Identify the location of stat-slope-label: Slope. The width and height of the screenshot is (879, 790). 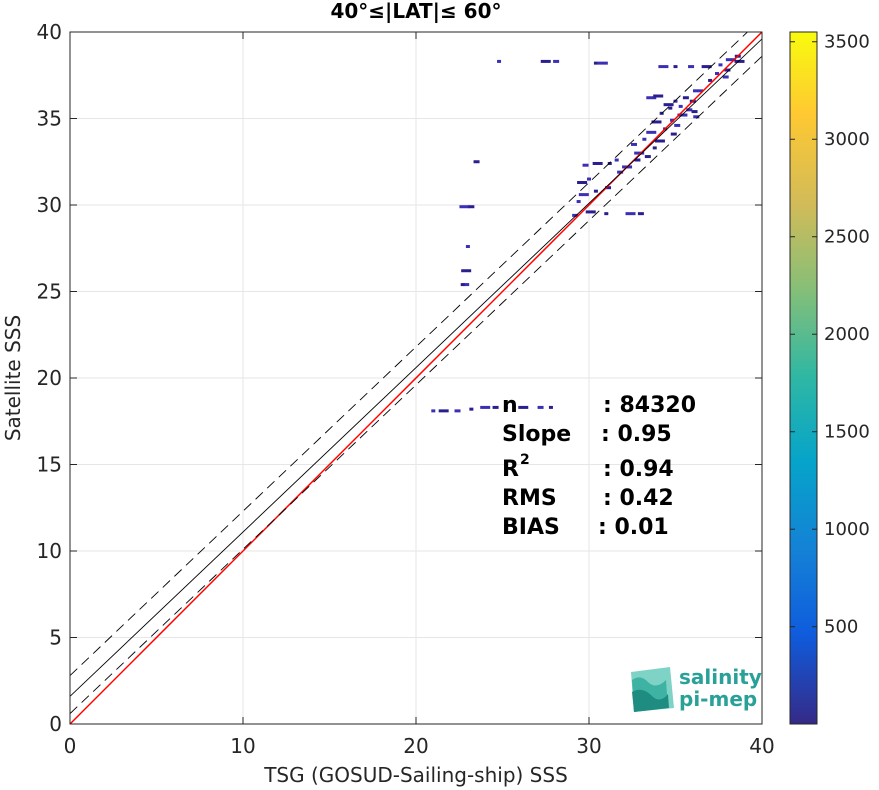
(536, 434).